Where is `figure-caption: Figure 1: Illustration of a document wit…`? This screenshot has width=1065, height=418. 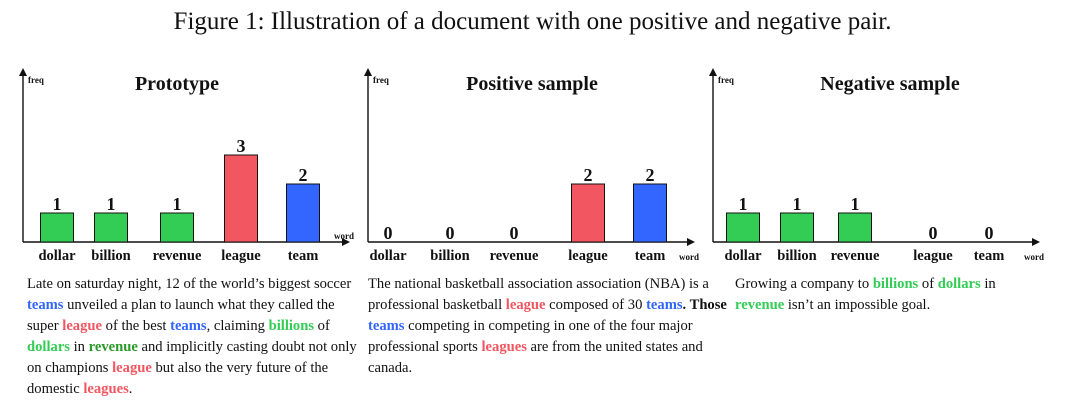 figure-caption: Figure 1: Illustration of a document wit… is located at coordinates (532, 21).